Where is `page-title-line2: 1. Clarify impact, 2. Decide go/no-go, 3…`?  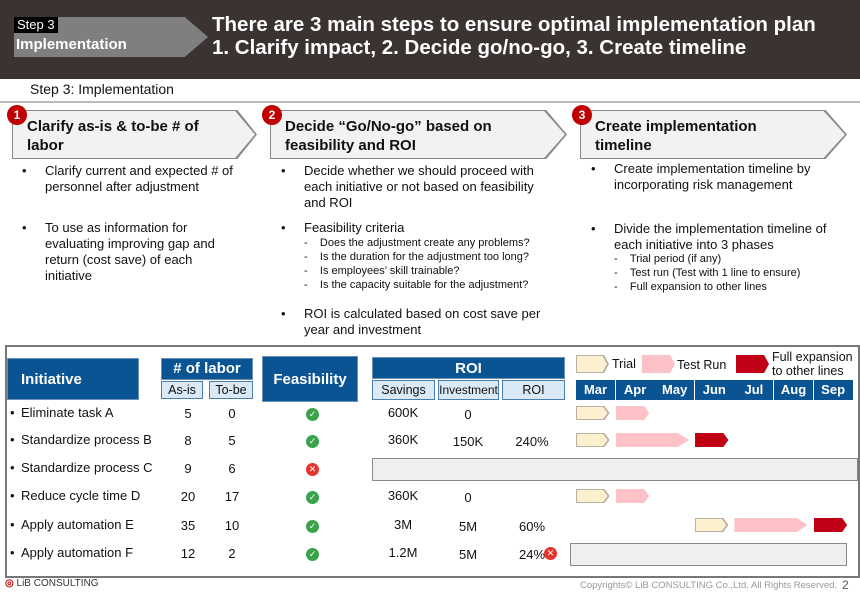
page-title-line2: 1. Clarify impact, 2. Decide go/no-go, 3… is located at coordinates (479, 47).